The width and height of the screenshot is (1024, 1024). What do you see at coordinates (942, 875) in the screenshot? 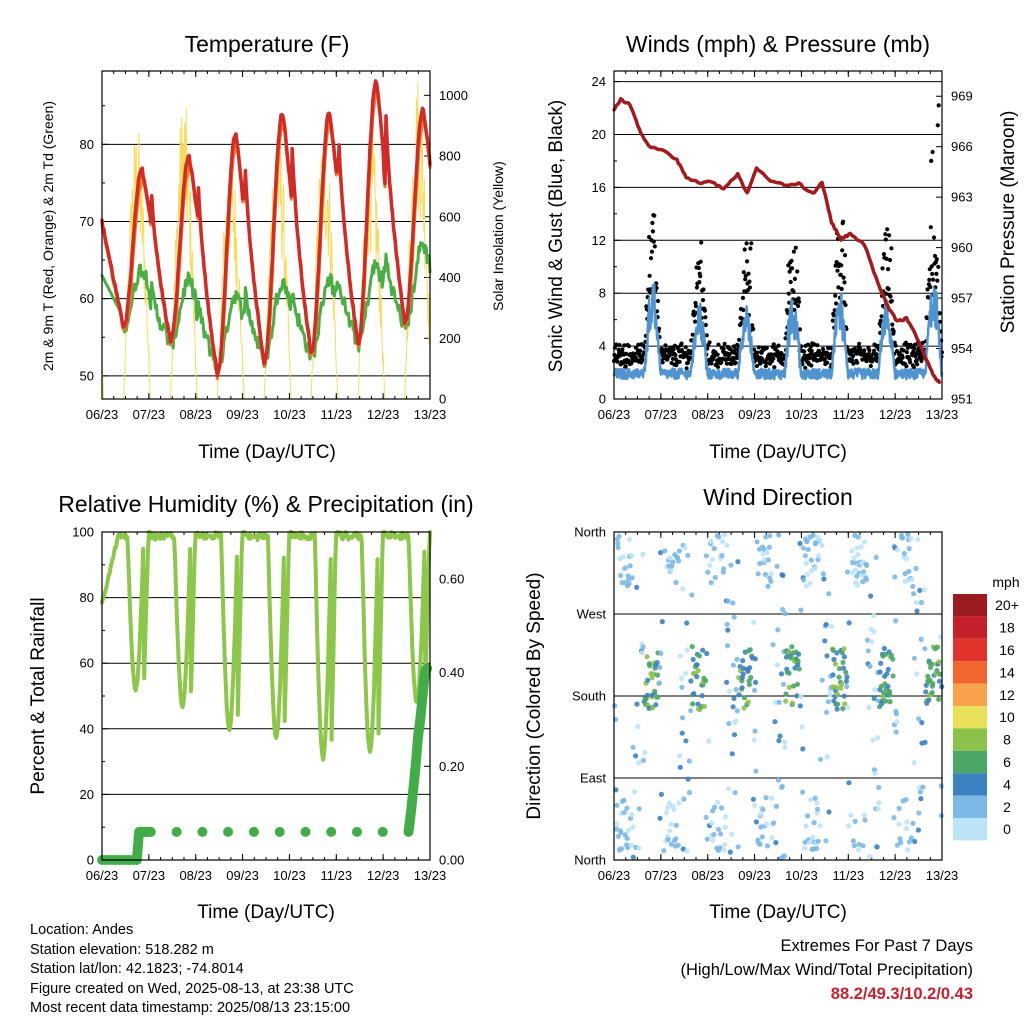
I see `xtick-label: 13/23` at bounding box center [942, 875].